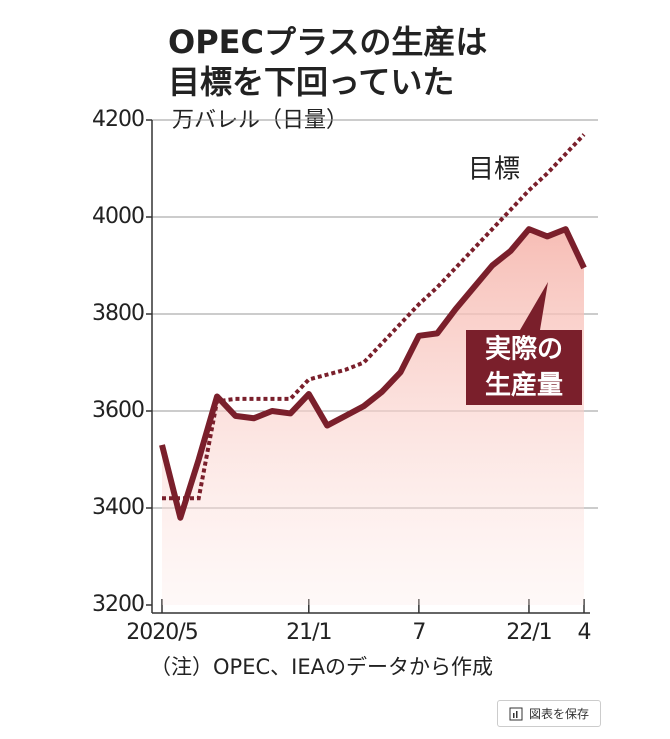  I want to click on save-button: 図表を保存, so click(549, 713).